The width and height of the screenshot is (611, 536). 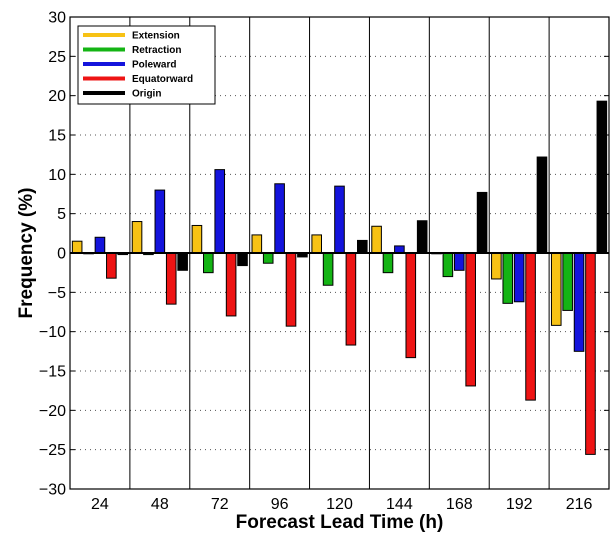 I want to click on y-tick-label: −30, so click(x=52, y=490).